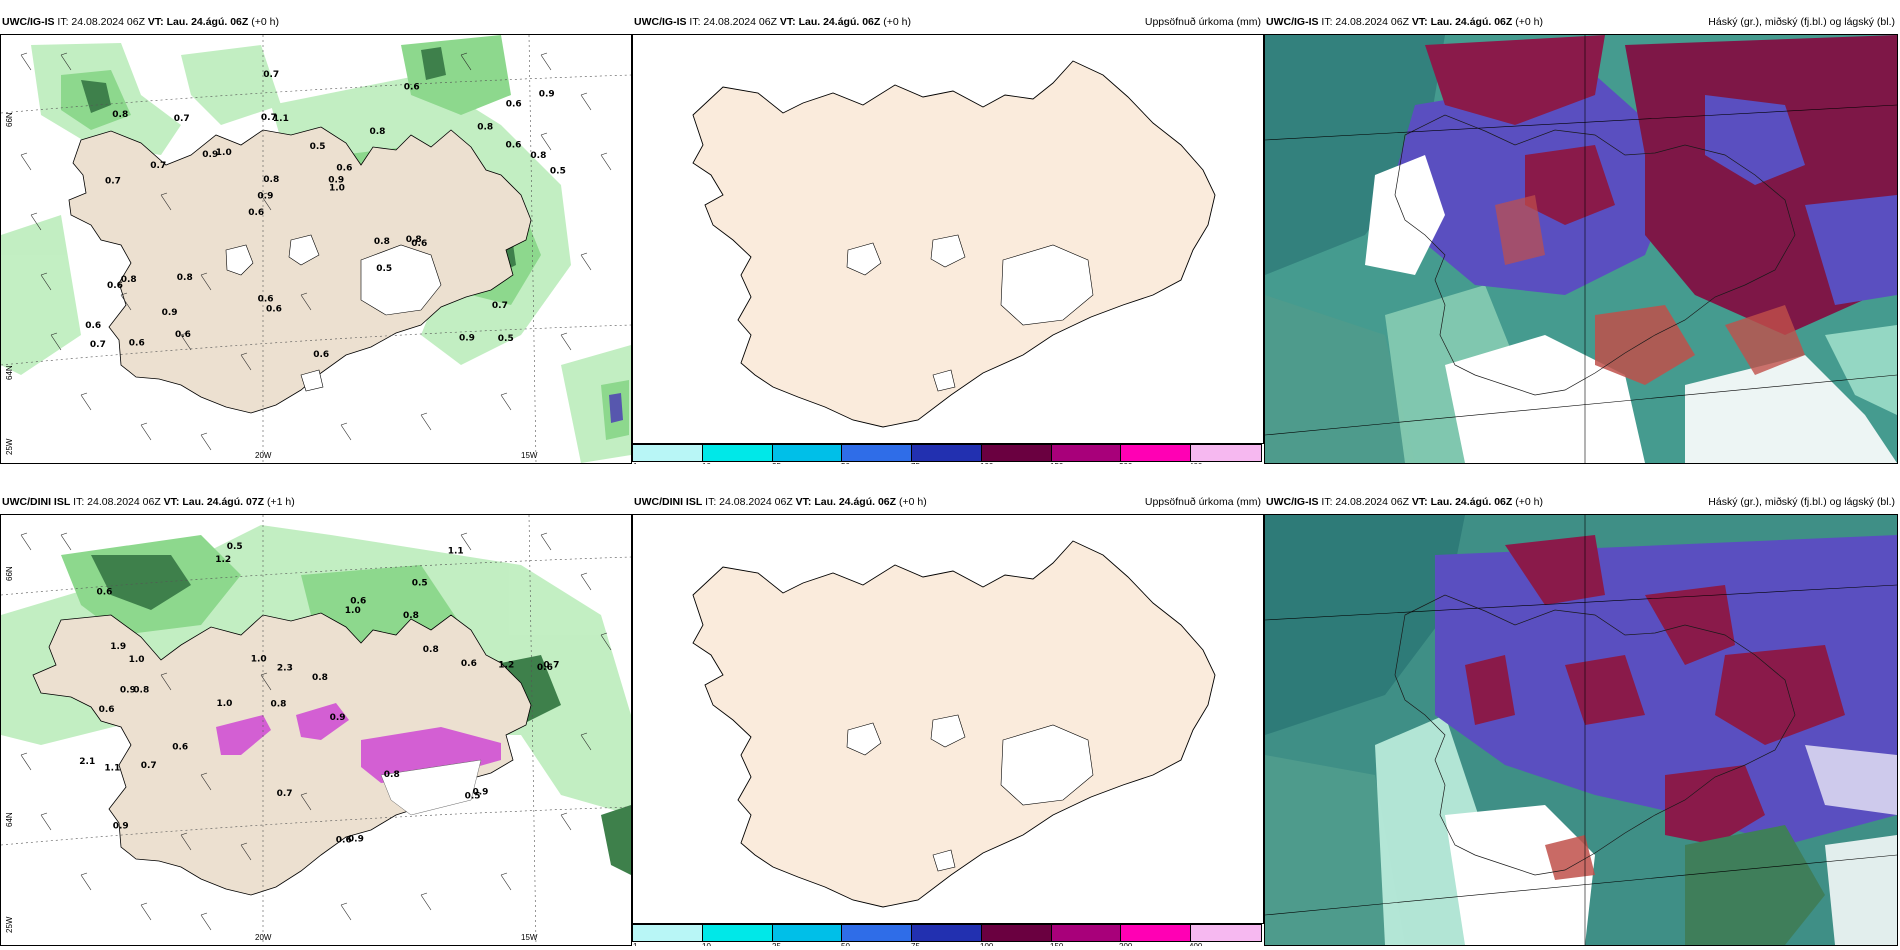  Describe the element at coordinates (635, 463) in the screenshot. I see `cb-tick: 1` at that location.